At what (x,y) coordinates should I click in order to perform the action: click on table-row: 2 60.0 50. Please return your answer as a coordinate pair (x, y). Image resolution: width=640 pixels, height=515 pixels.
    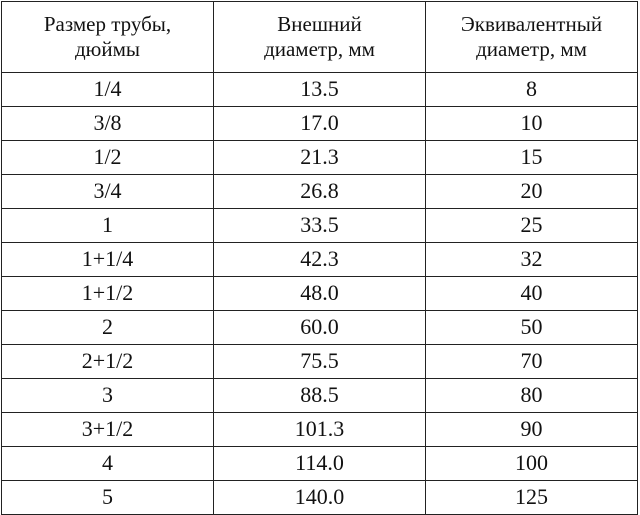
    Looking at the image, I should click on (319, 327).